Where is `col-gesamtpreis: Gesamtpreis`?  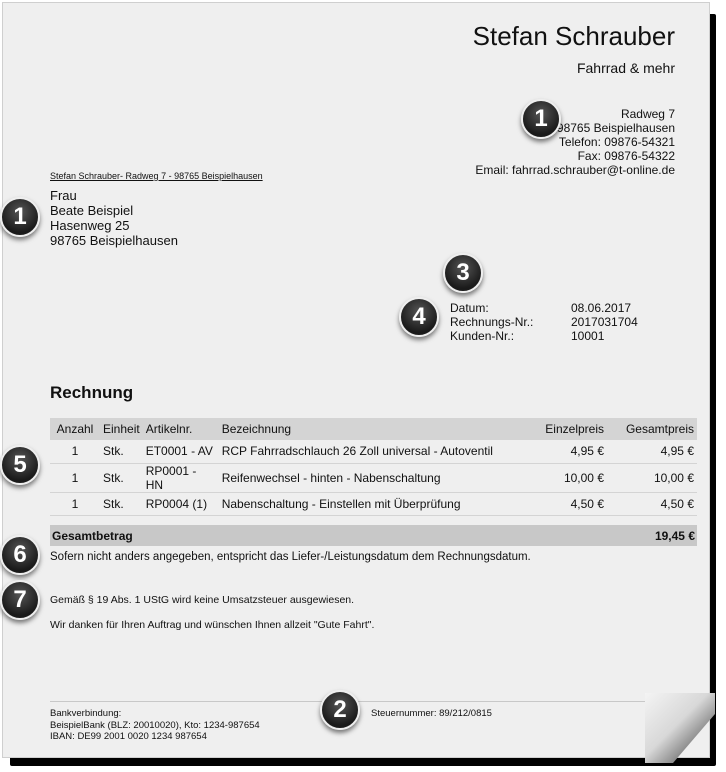
col-gesamtpreis: Gesamtpreis is located at coordinates (652, 429).